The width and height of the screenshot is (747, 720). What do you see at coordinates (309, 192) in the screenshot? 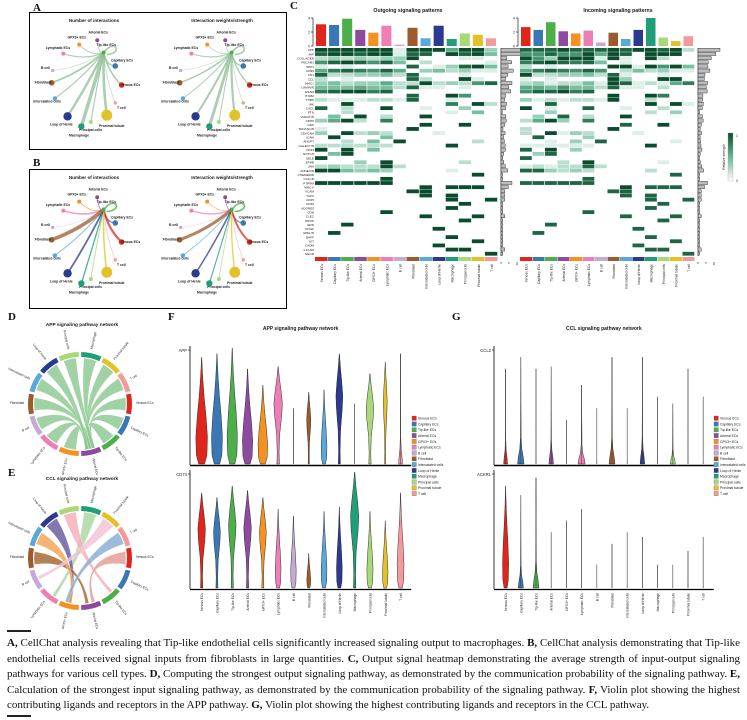
I see `pathway-row-label: VCAM` at bounding box center [309, 192].